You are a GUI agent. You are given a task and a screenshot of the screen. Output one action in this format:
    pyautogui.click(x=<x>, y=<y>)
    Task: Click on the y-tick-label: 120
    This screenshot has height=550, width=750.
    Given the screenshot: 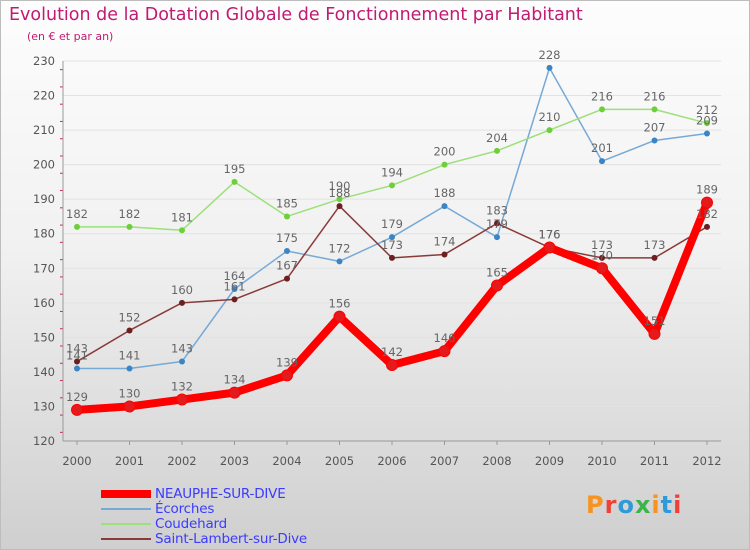 What is the action you would take?
    pyautogui.click(x=44, y=441)
    